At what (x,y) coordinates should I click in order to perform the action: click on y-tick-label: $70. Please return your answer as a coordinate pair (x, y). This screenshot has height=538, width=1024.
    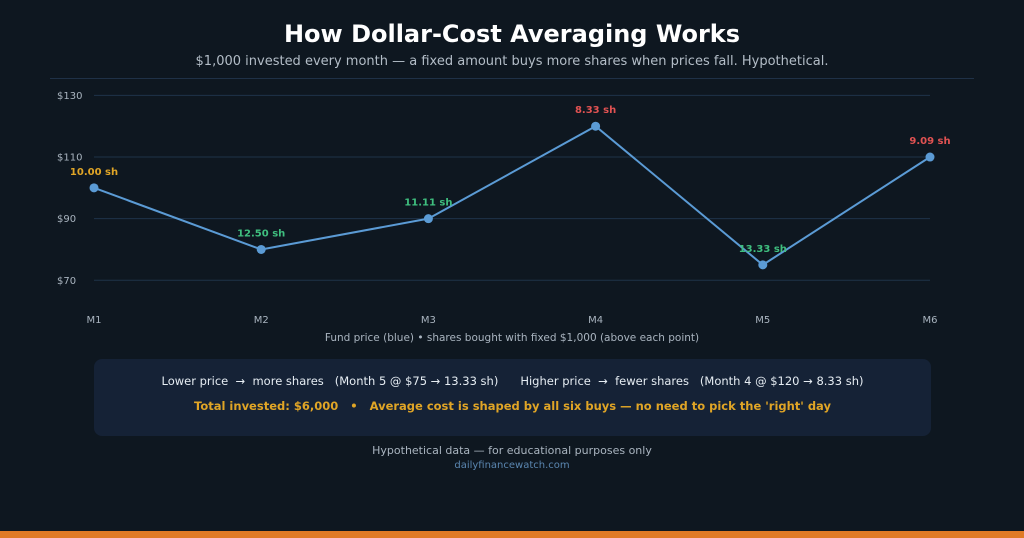
    Looking at the image, I should click on (66, 281).